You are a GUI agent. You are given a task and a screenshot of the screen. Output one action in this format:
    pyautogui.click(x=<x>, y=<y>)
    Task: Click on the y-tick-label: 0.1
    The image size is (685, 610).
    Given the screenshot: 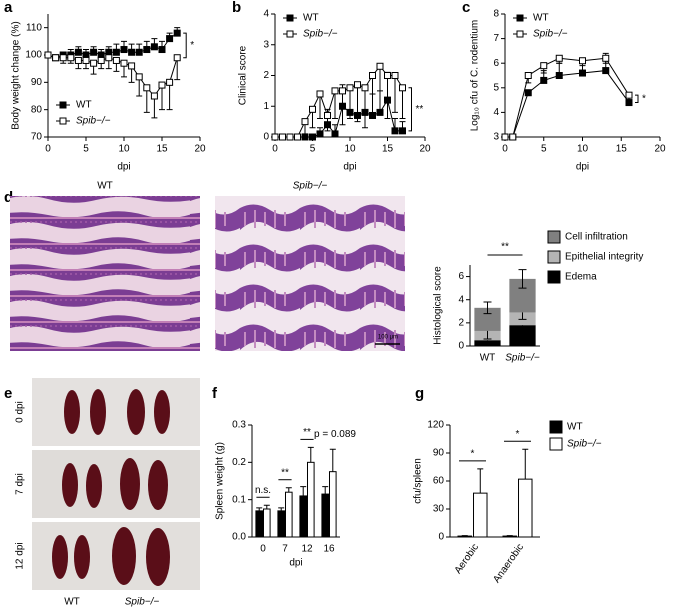 What is the action you would take?
    pyautogui.click(x=239, y=499)
    